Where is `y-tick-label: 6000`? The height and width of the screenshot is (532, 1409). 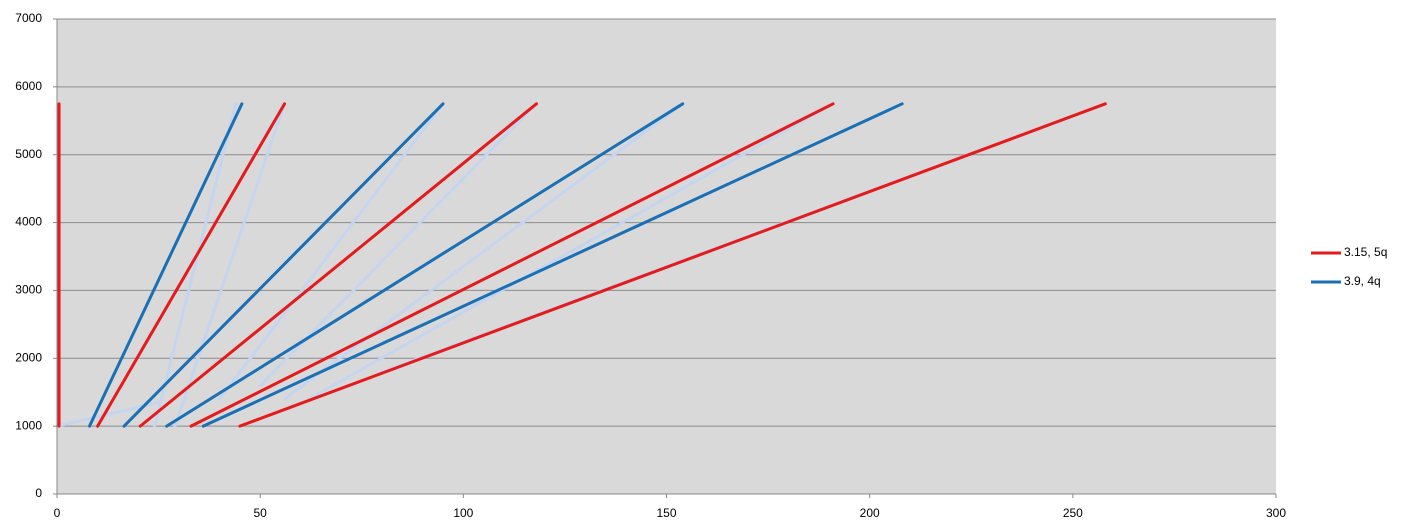 y-tick-label: 6000 is located at coordinates (28, 86).